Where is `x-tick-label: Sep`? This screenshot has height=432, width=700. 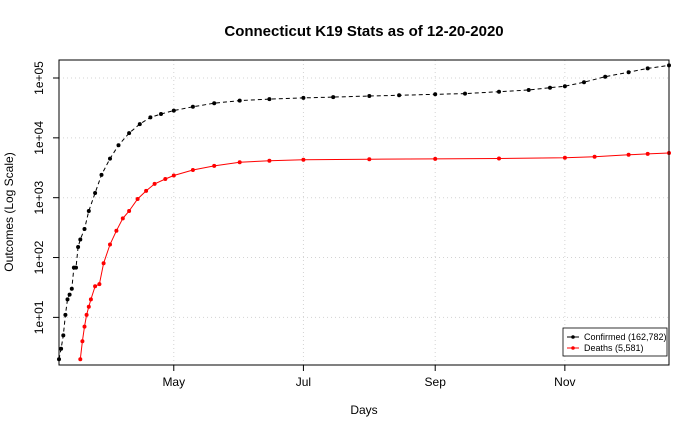
x-tick-label: Sep is located at coordinates (436, 382).